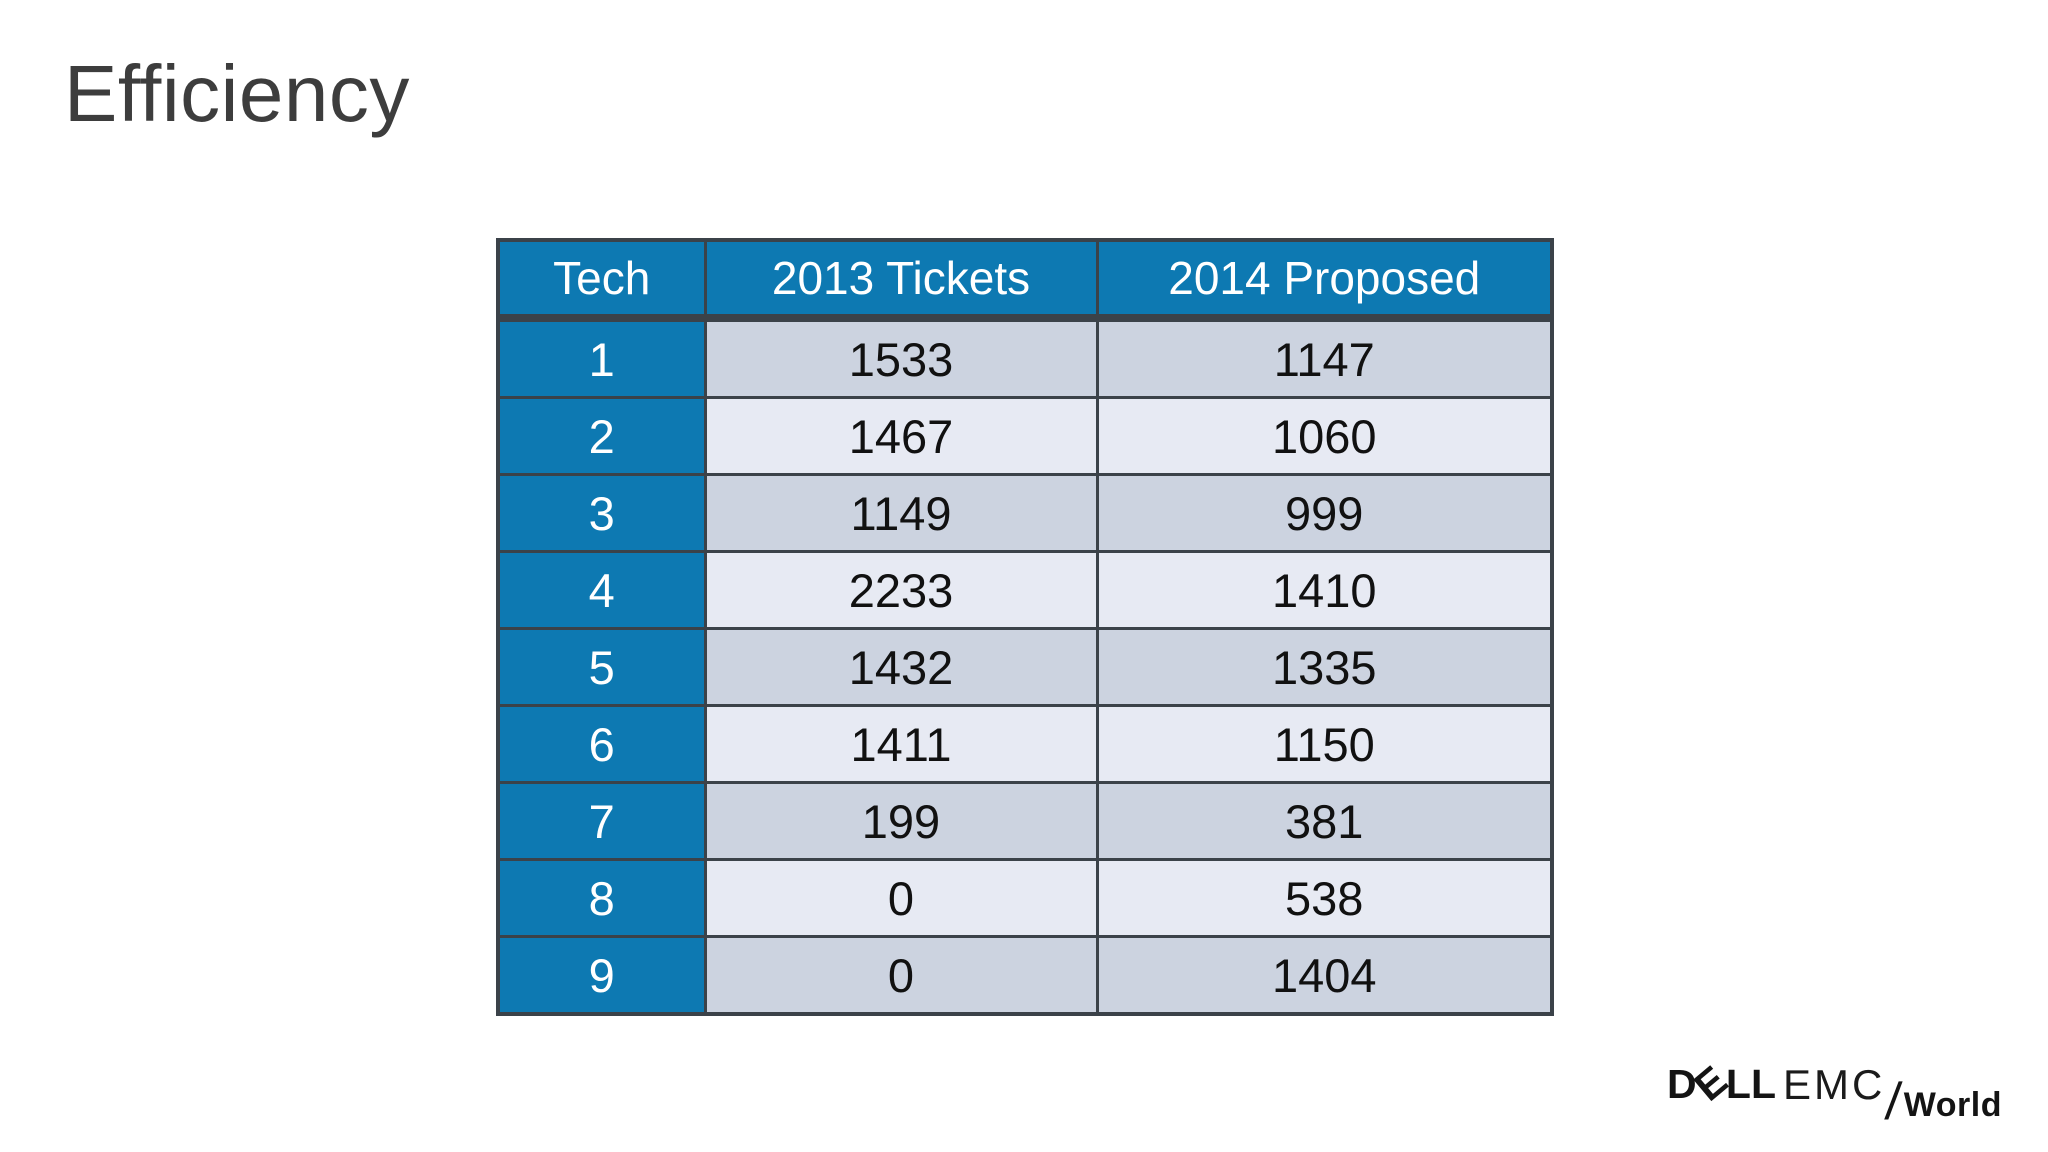  What do you see at coordinates (601, 744) in the screenshot?
I see `tech-cell: 6` at bounding box center [601, 744].